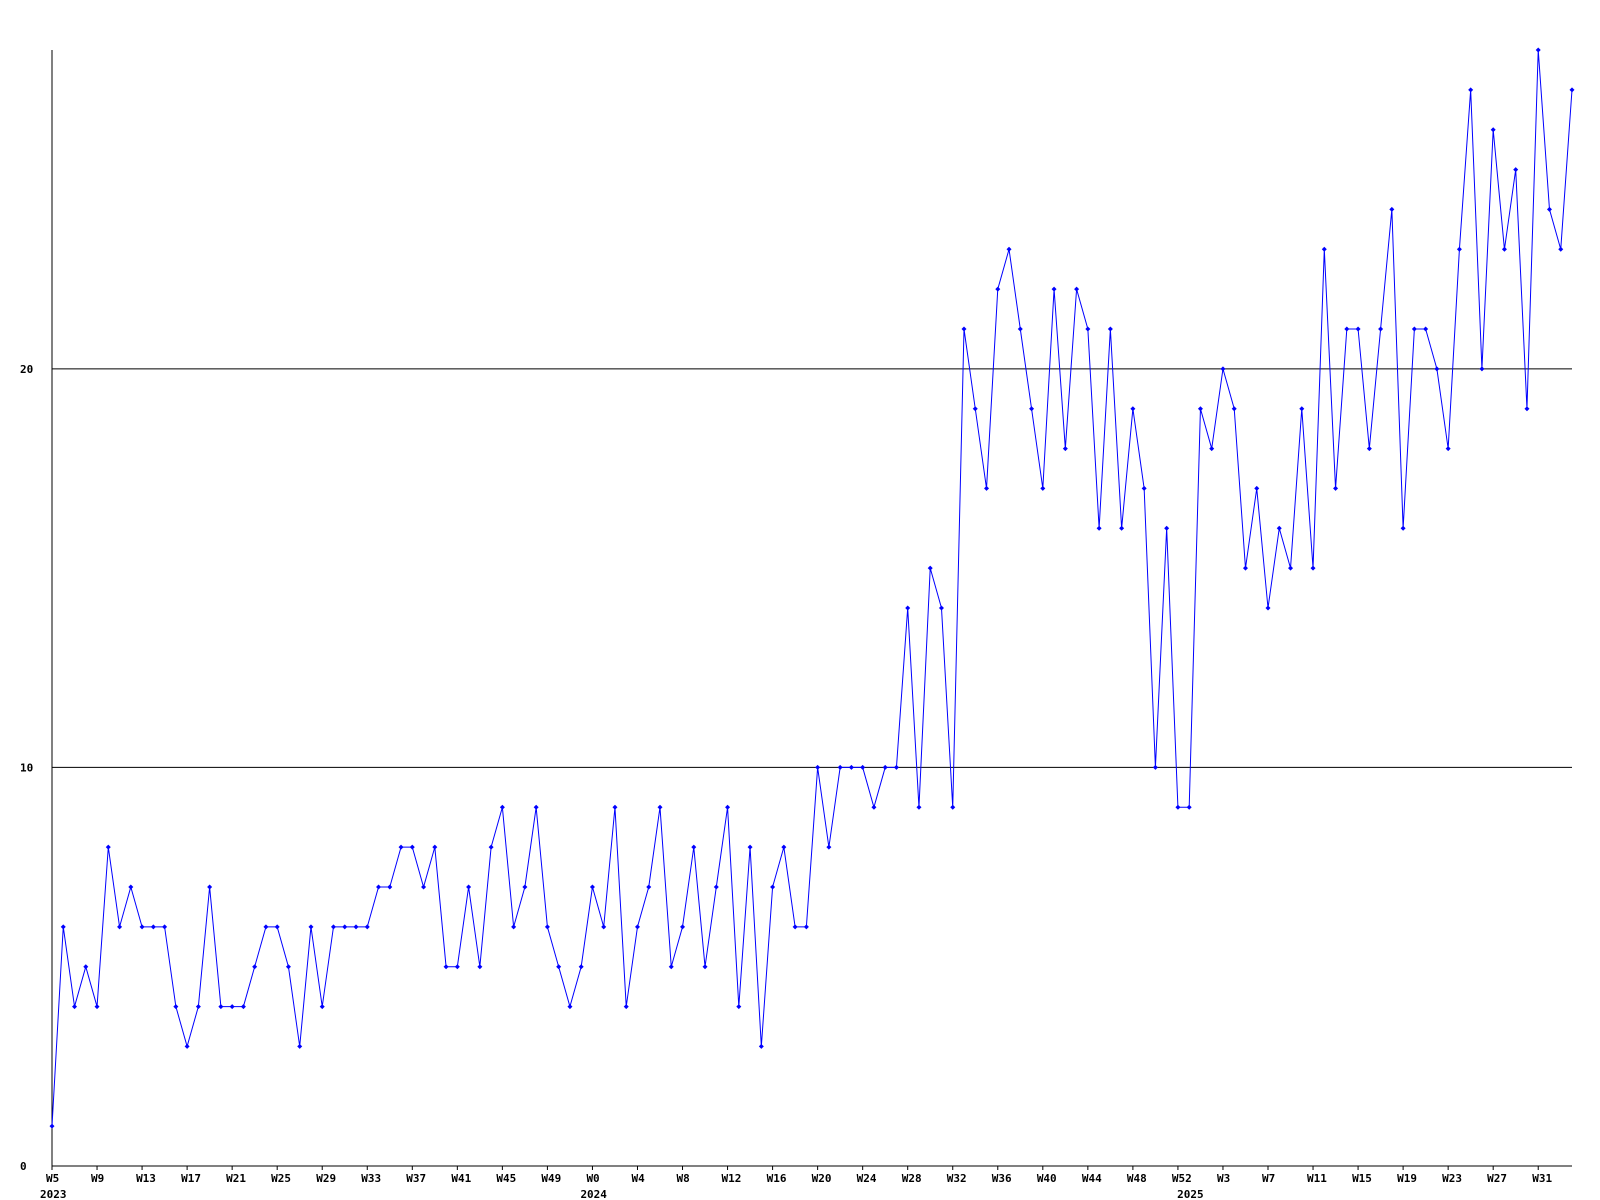 This screenshot has height=1200, width=1600. I want to click on x-tick-label: W29, so click(326, 1178).